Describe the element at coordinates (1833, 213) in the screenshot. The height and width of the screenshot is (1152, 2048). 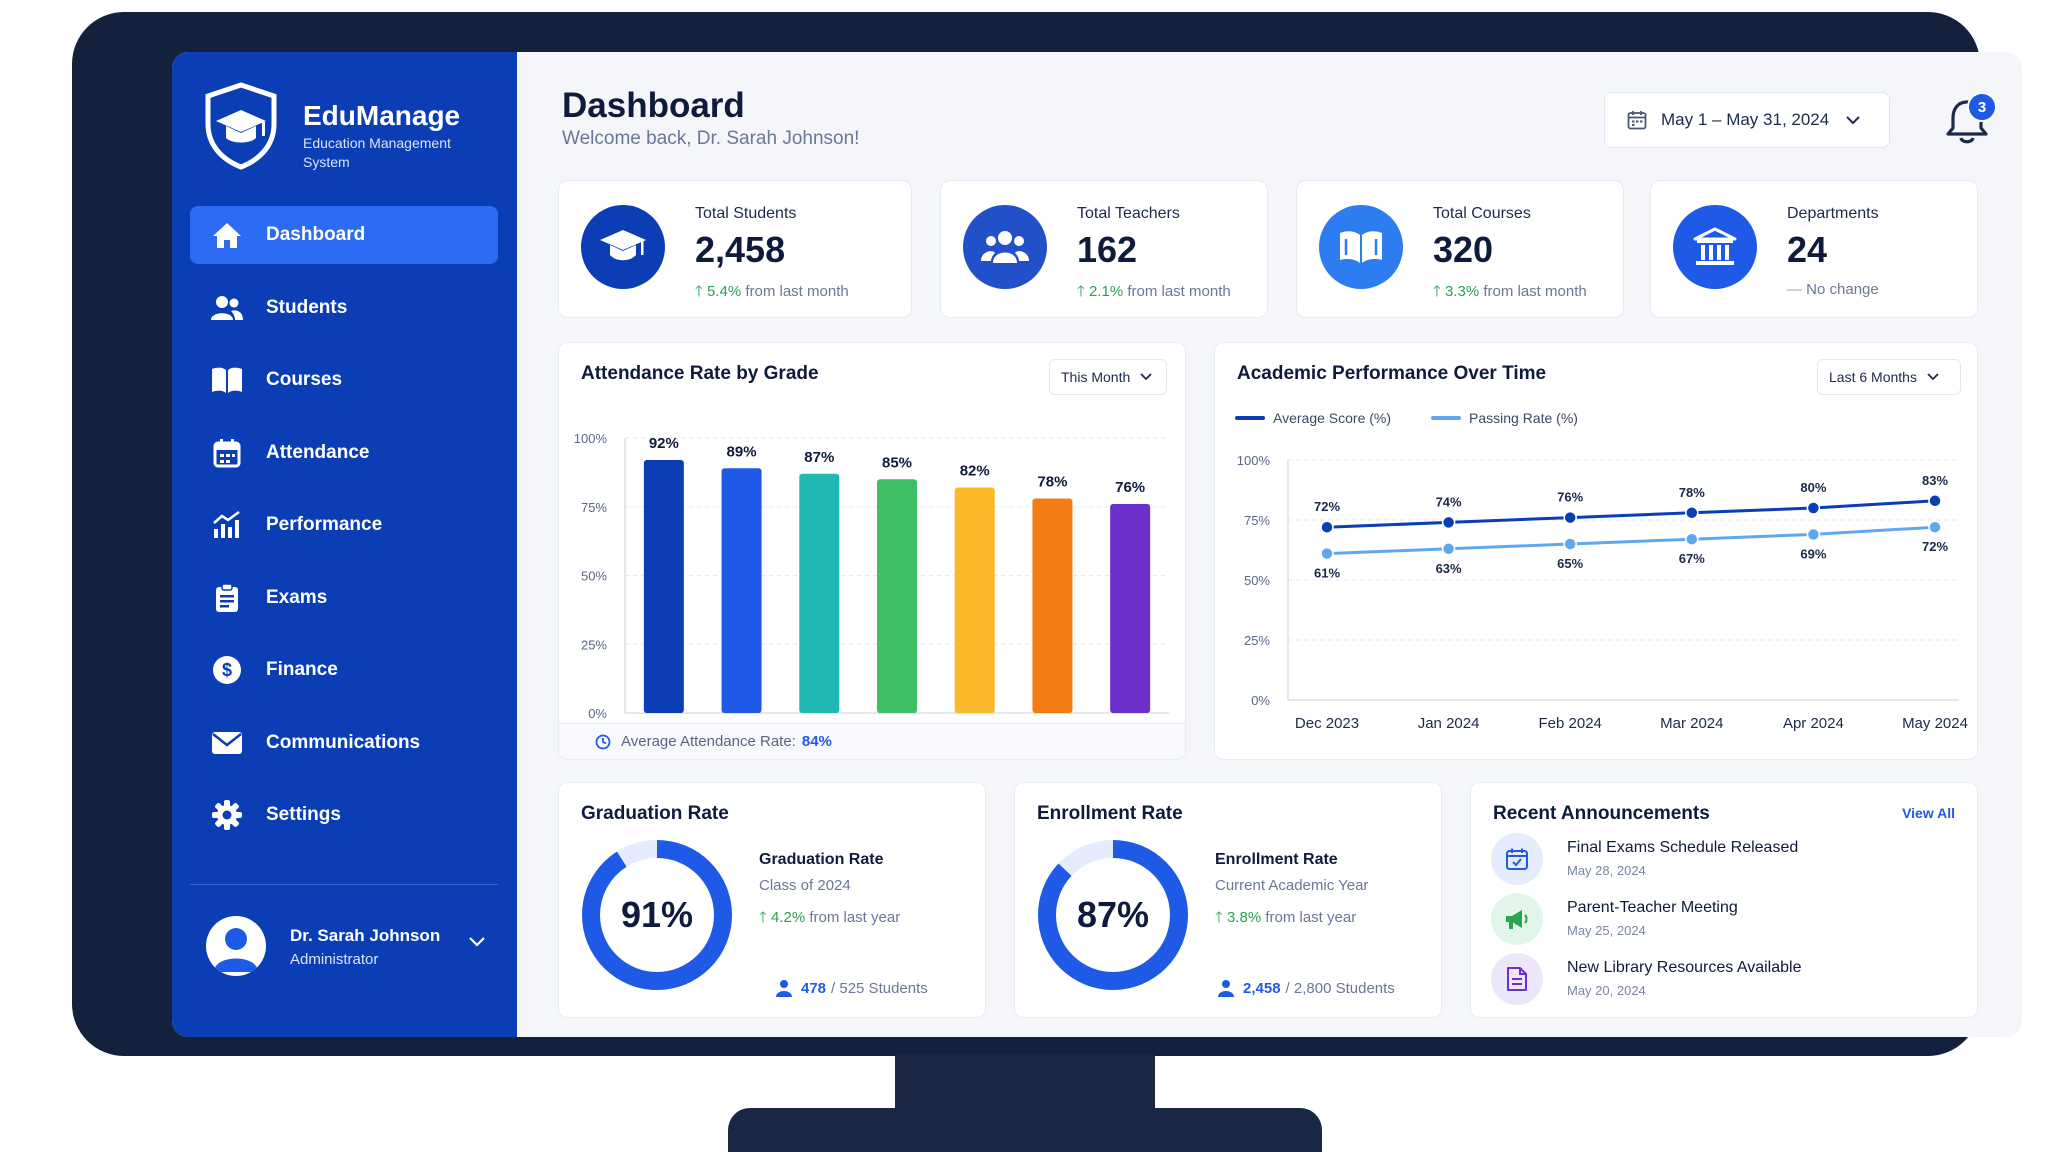
I see `kpi-label: Departments` at that location.